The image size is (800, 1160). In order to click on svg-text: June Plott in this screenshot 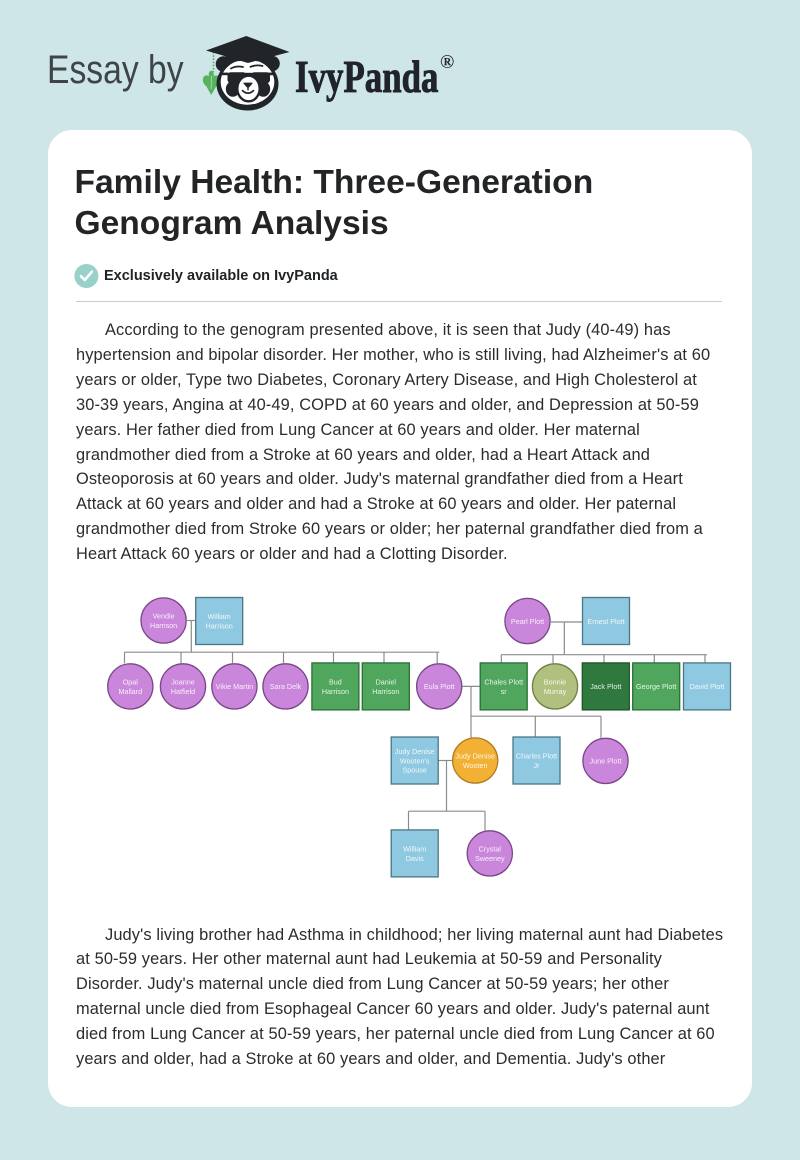, I will do `click(606, 761)`.